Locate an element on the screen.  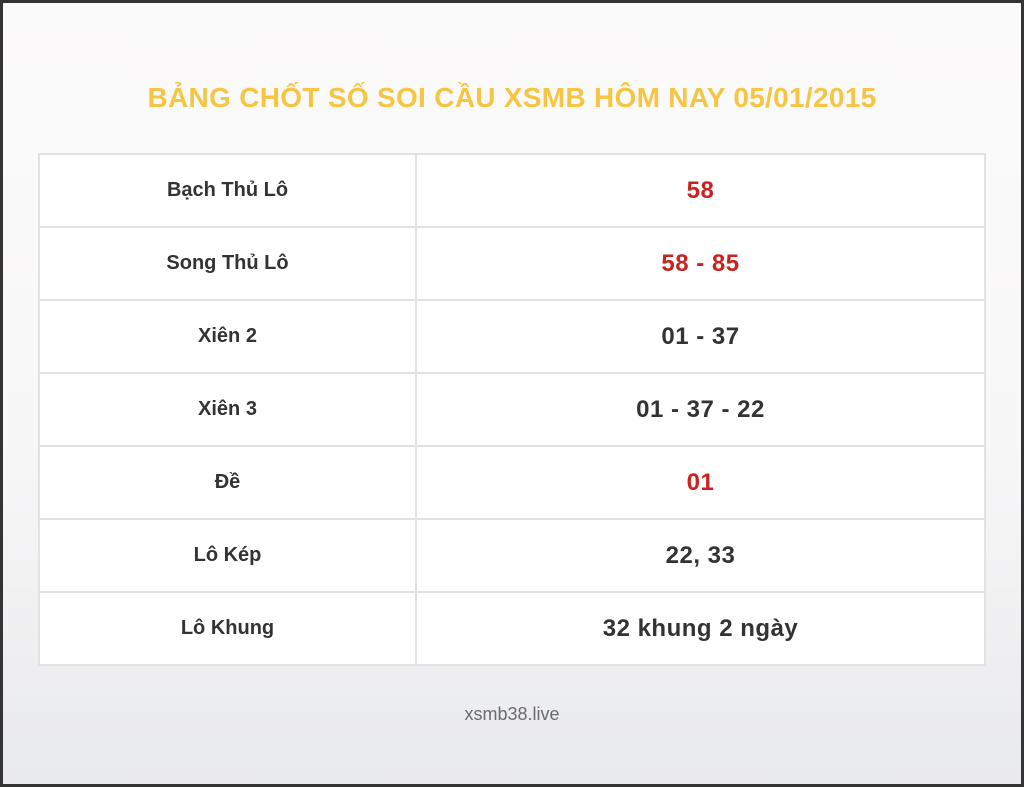
table-row: Đề 01 is located at coordinates (512, 482).